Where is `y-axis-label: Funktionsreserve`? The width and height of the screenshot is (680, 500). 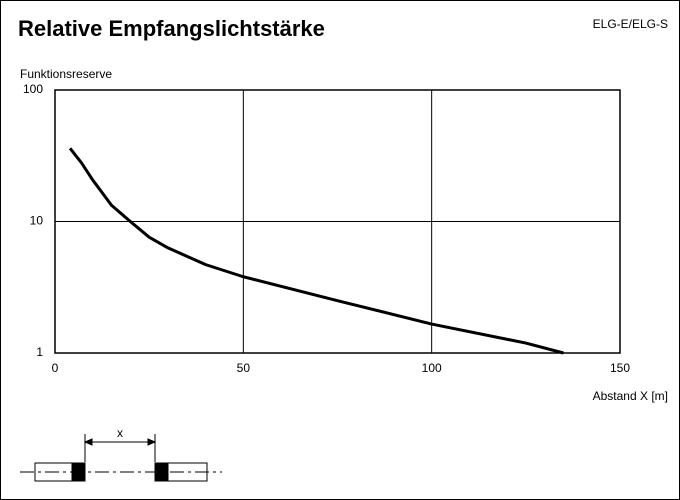
y-axis-label: Funktionsreserve is located at coordinates (66, 74).